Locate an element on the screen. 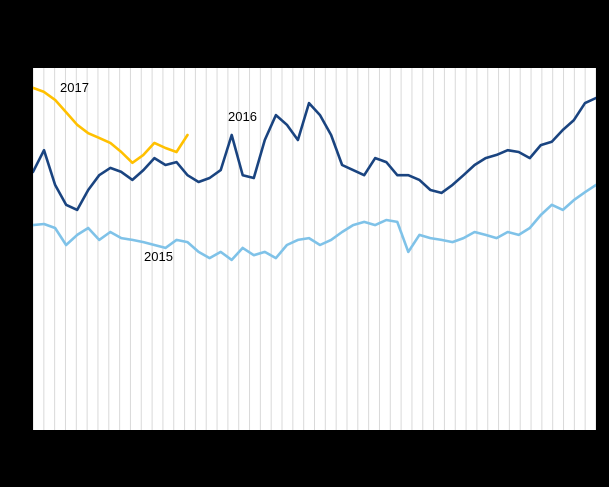 The image size is (609, 487). series-line-2017 is located at coordinates (111, 125).